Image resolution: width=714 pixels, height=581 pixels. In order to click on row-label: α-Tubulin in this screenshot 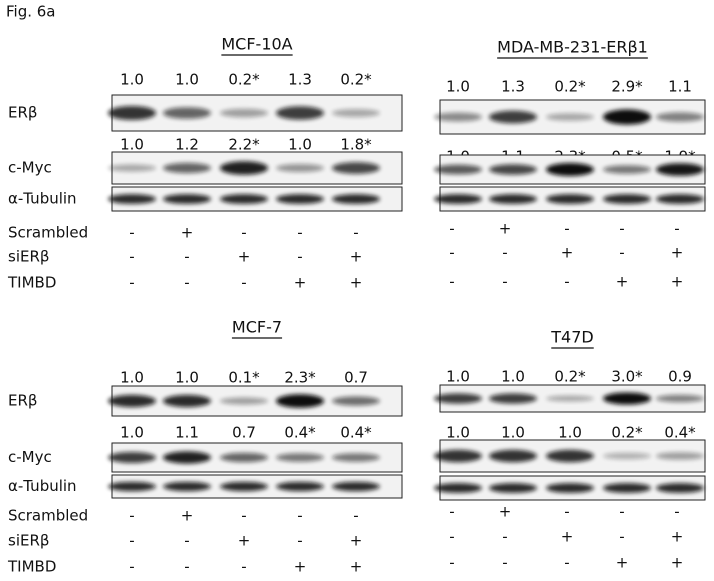, I will do `click(42, 199)`.